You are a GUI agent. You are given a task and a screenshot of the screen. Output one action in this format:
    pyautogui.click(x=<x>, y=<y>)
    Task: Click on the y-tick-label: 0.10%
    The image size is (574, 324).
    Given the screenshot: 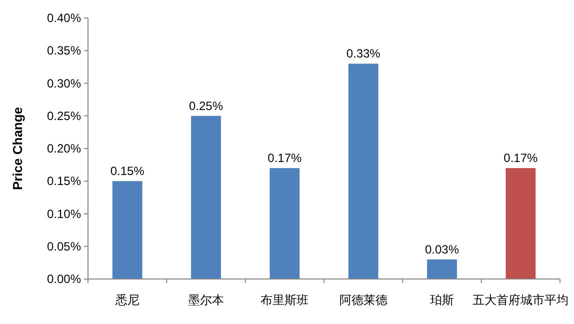 What is the action you would take?
    pyautogui.click(x=64, y=213)
    